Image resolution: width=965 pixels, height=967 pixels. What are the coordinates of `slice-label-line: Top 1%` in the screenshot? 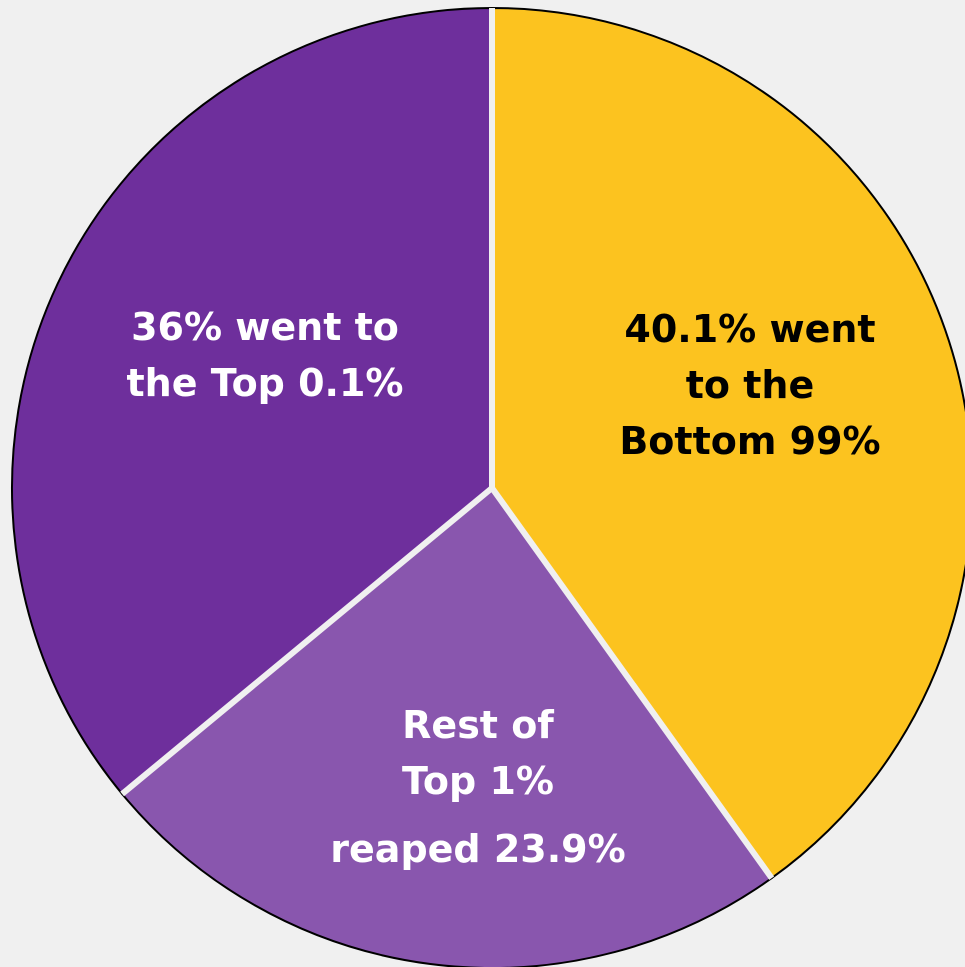 It's located at (478, 781).